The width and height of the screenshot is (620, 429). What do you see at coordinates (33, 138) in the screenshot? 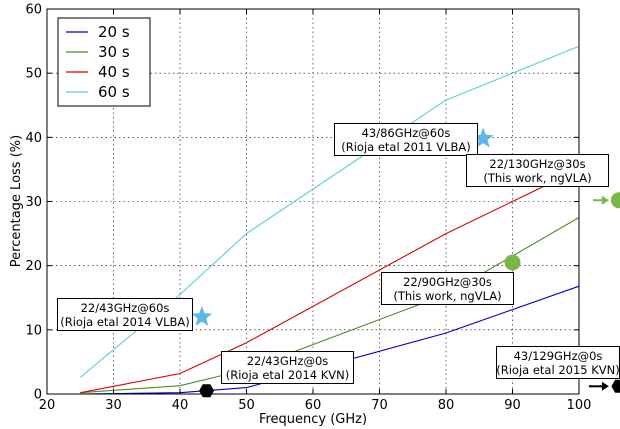
I see `y-tick-label: 40` at bounding box center [33, 138].